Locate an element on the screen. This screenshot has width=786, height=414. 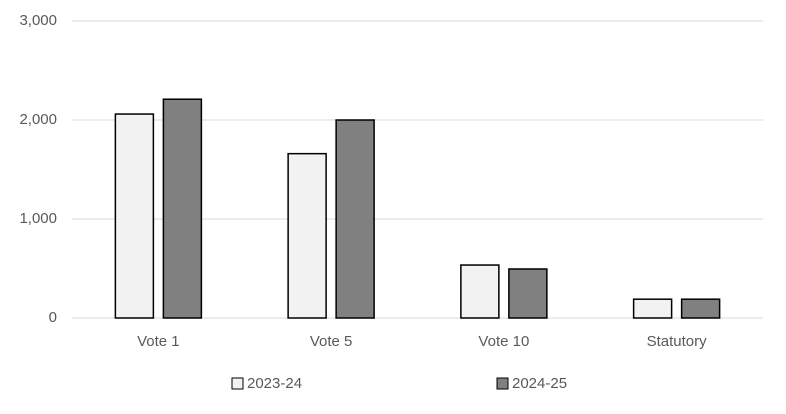
x-tick-label: Vote 10 is located at coordinates (503, 341).